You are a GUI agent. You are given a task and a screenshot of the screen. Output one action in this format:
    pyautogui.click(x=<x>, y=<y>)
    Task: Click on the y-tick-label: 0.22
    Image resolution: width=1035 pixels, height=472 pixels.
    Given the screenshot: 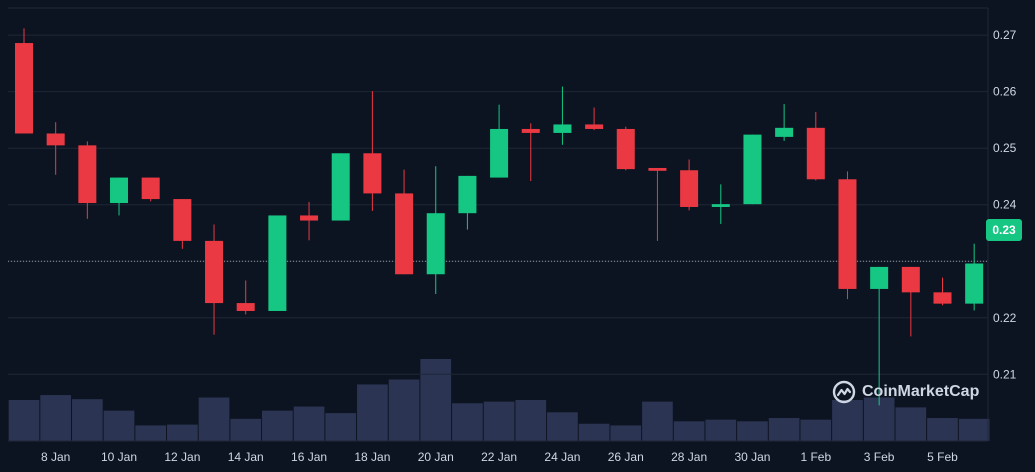 What is the action you would take?
    pyautogui.click(x=1005, y=318)
    